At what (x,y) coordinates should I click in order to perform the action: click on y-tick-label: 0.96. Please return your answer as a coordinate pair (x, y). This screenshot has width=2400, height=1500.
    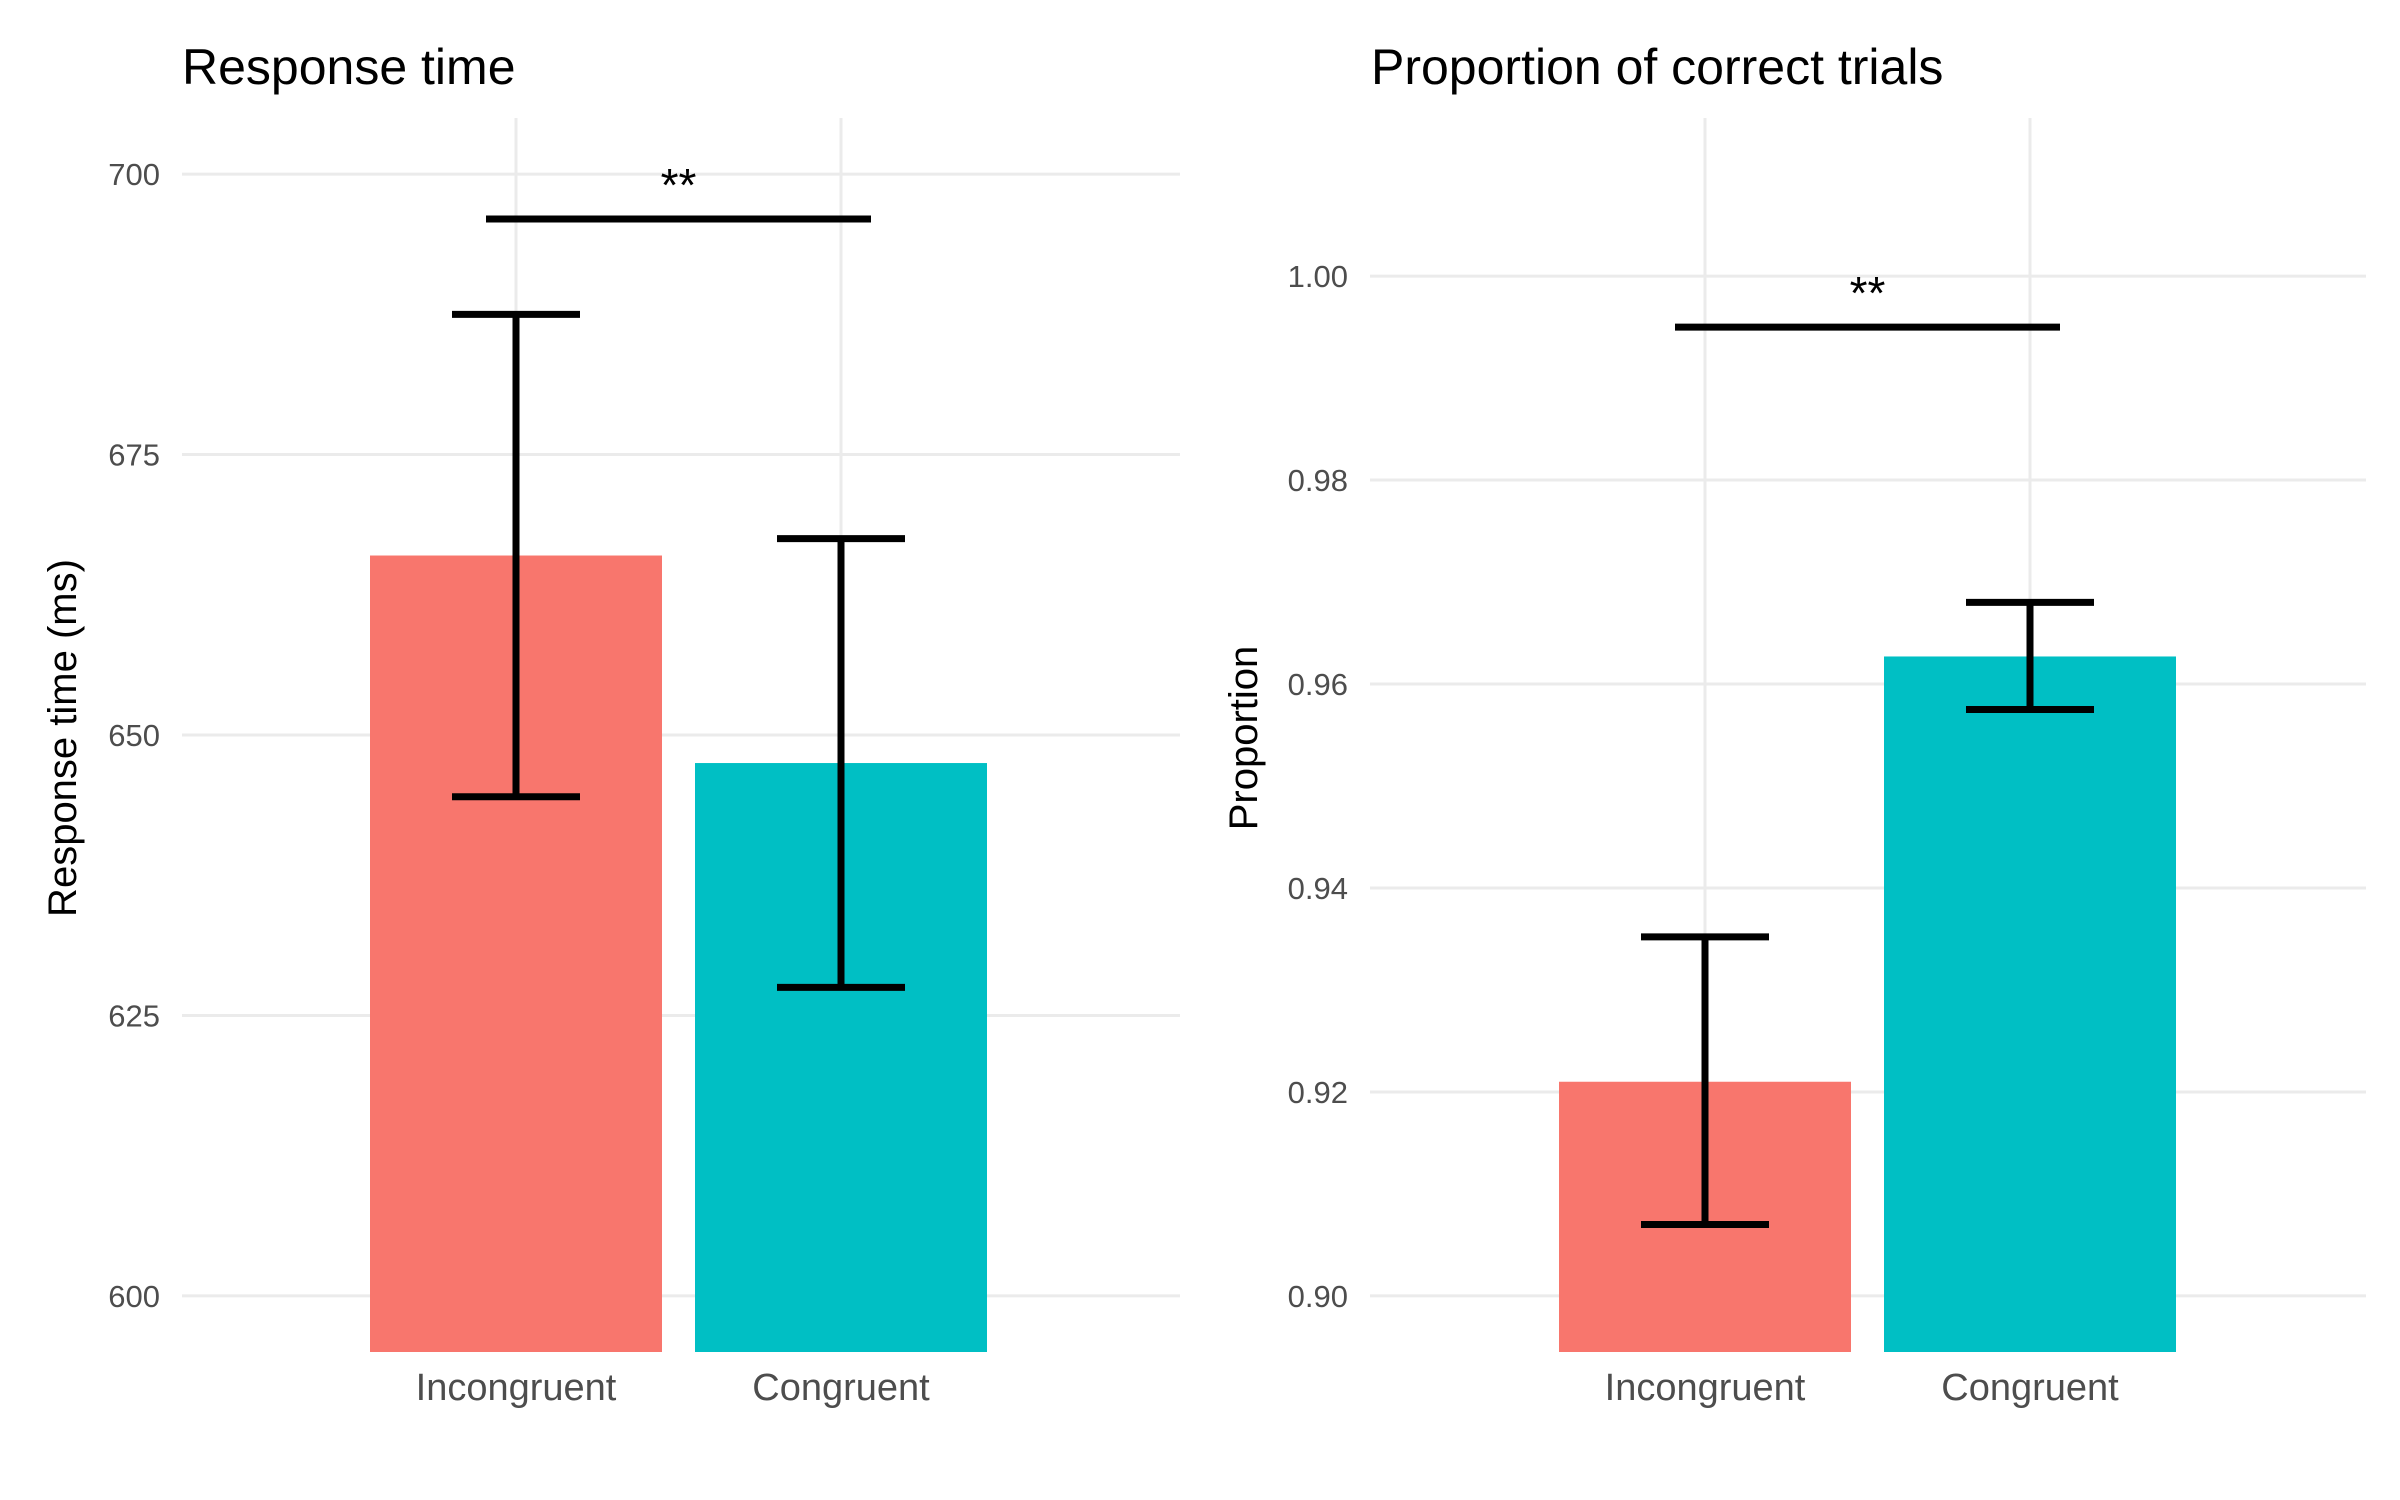
    Looking at the image, I should click on (1318, 684).